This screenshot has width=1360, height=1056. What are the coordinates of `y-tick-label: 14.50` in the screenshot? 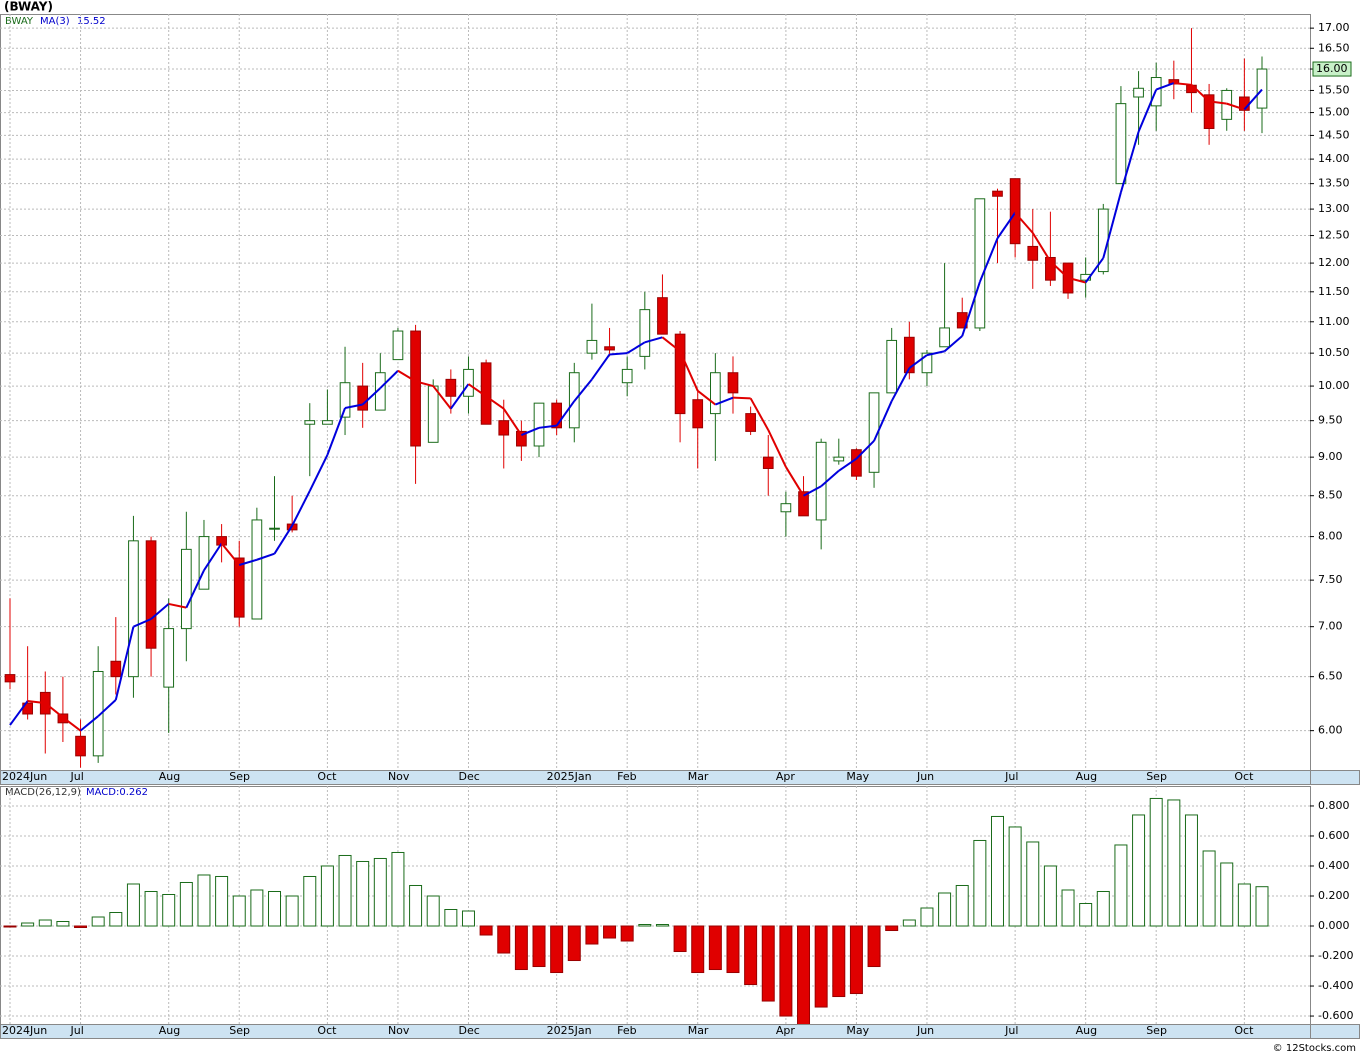 It's located at (1334, 134).